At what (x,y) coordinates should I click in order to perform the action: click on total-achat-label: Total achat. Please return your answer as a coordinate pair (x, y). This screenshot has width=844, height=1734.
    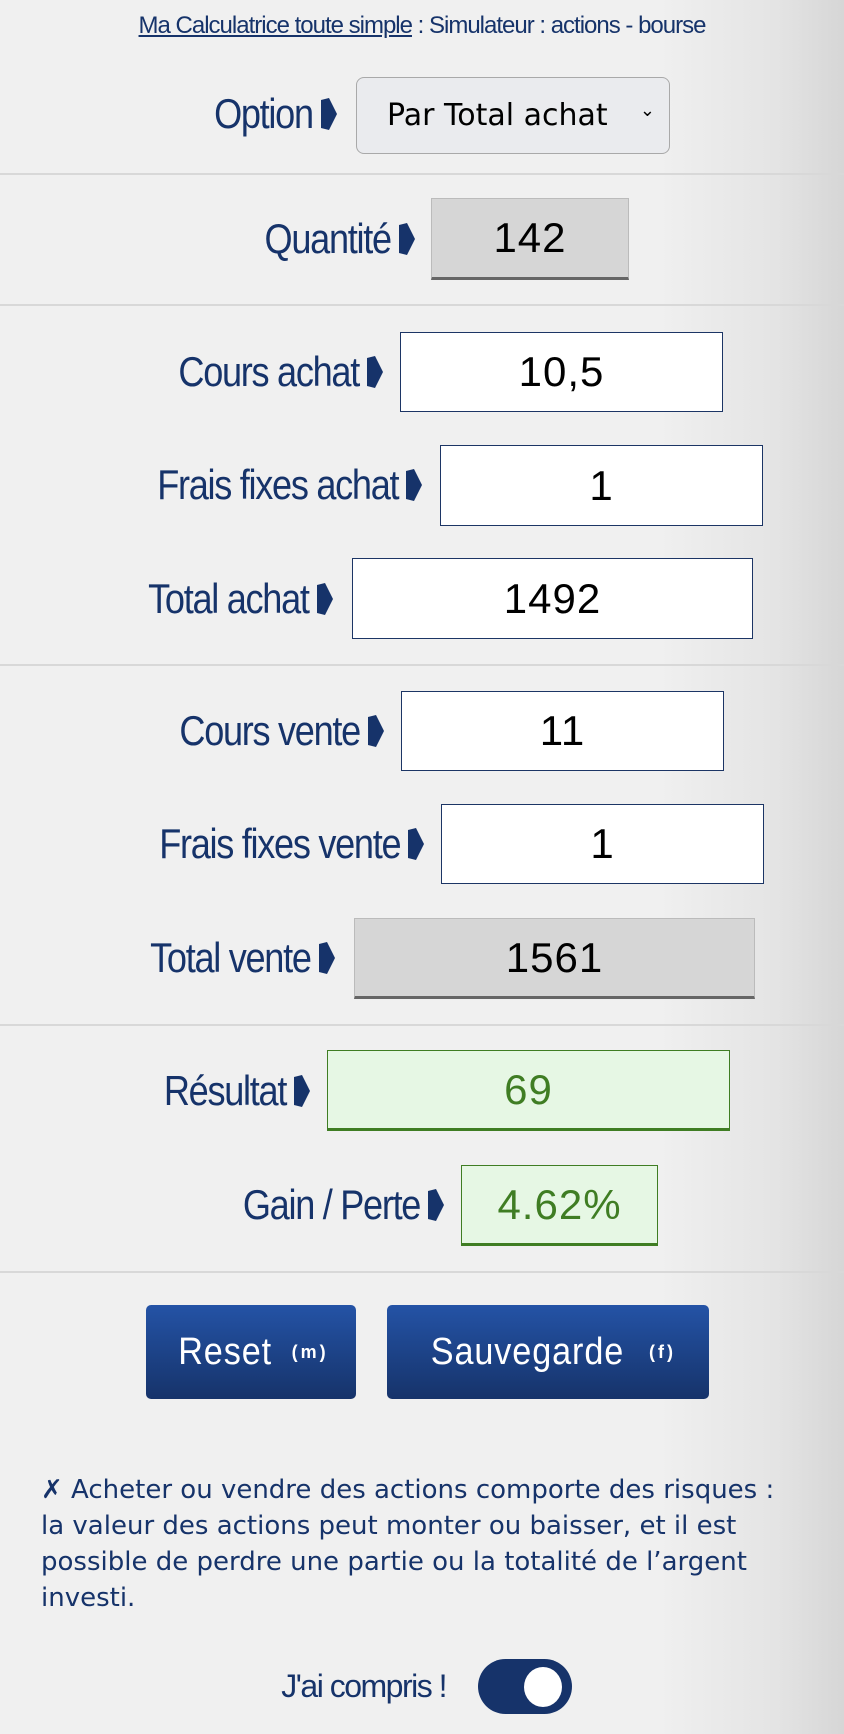
    Looking at the image, I should click on (229, 598).